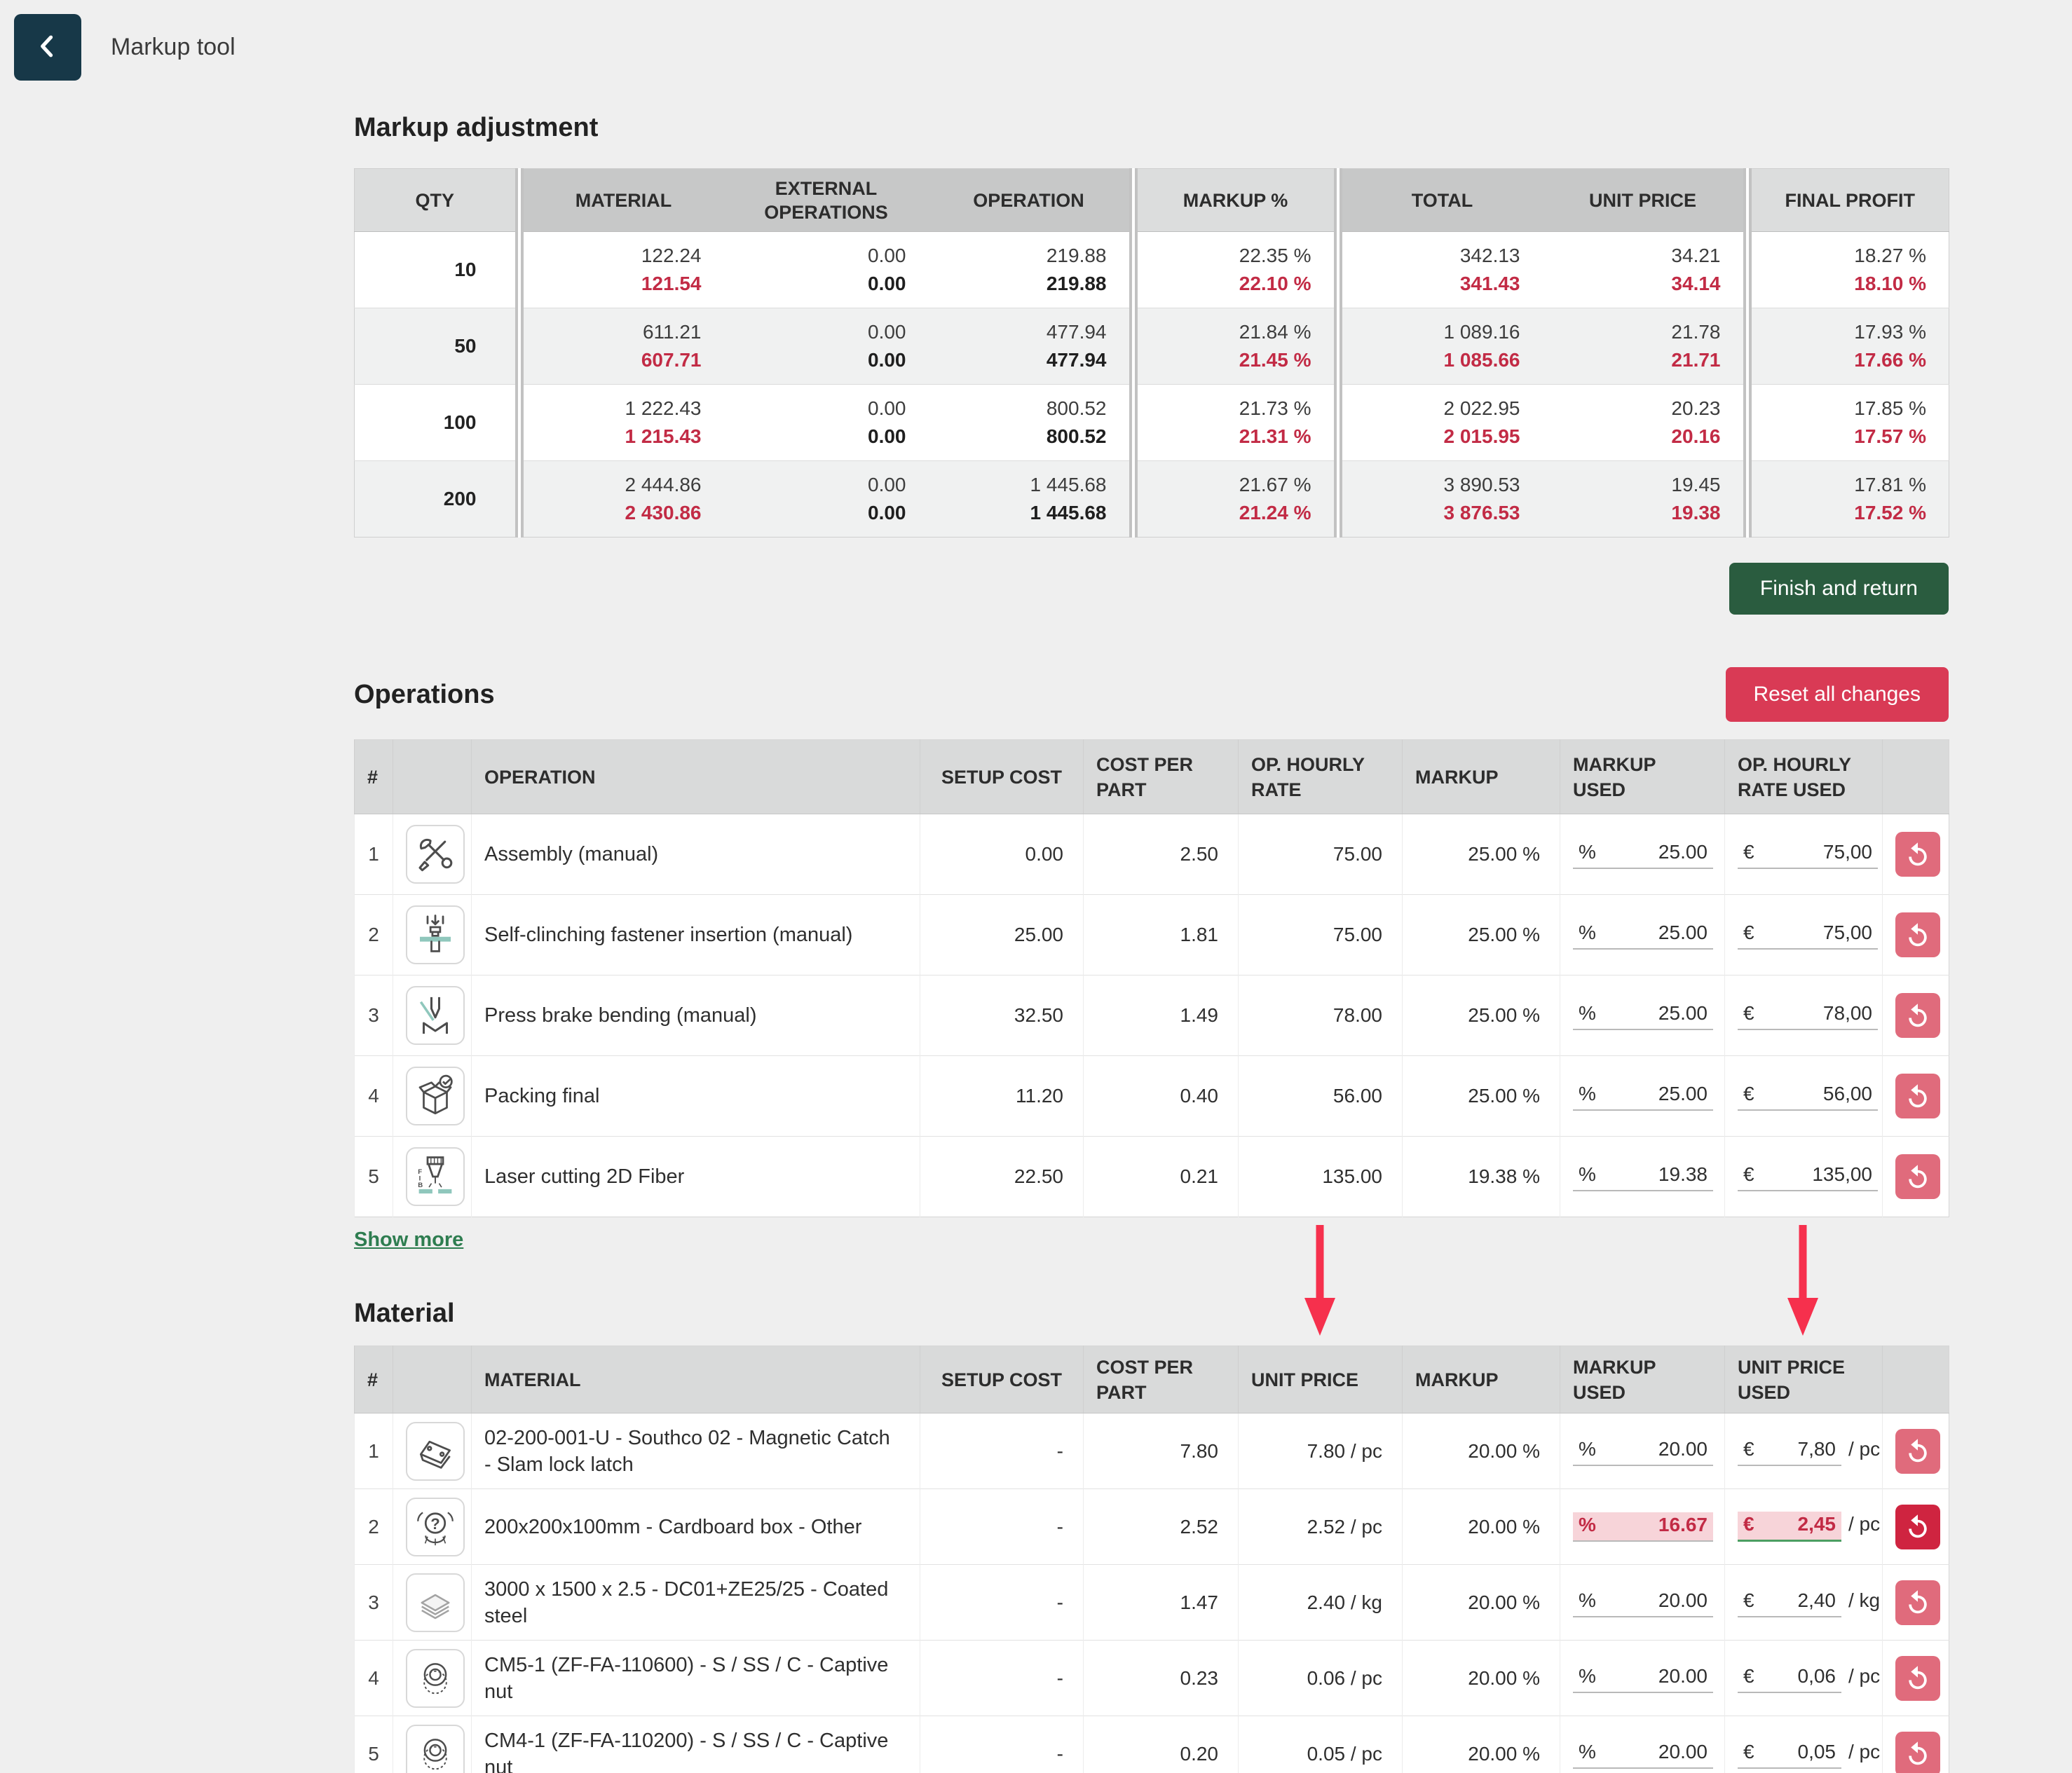  I want to click on unit-price-used-input: € 2,45, so click(1789, 1527).